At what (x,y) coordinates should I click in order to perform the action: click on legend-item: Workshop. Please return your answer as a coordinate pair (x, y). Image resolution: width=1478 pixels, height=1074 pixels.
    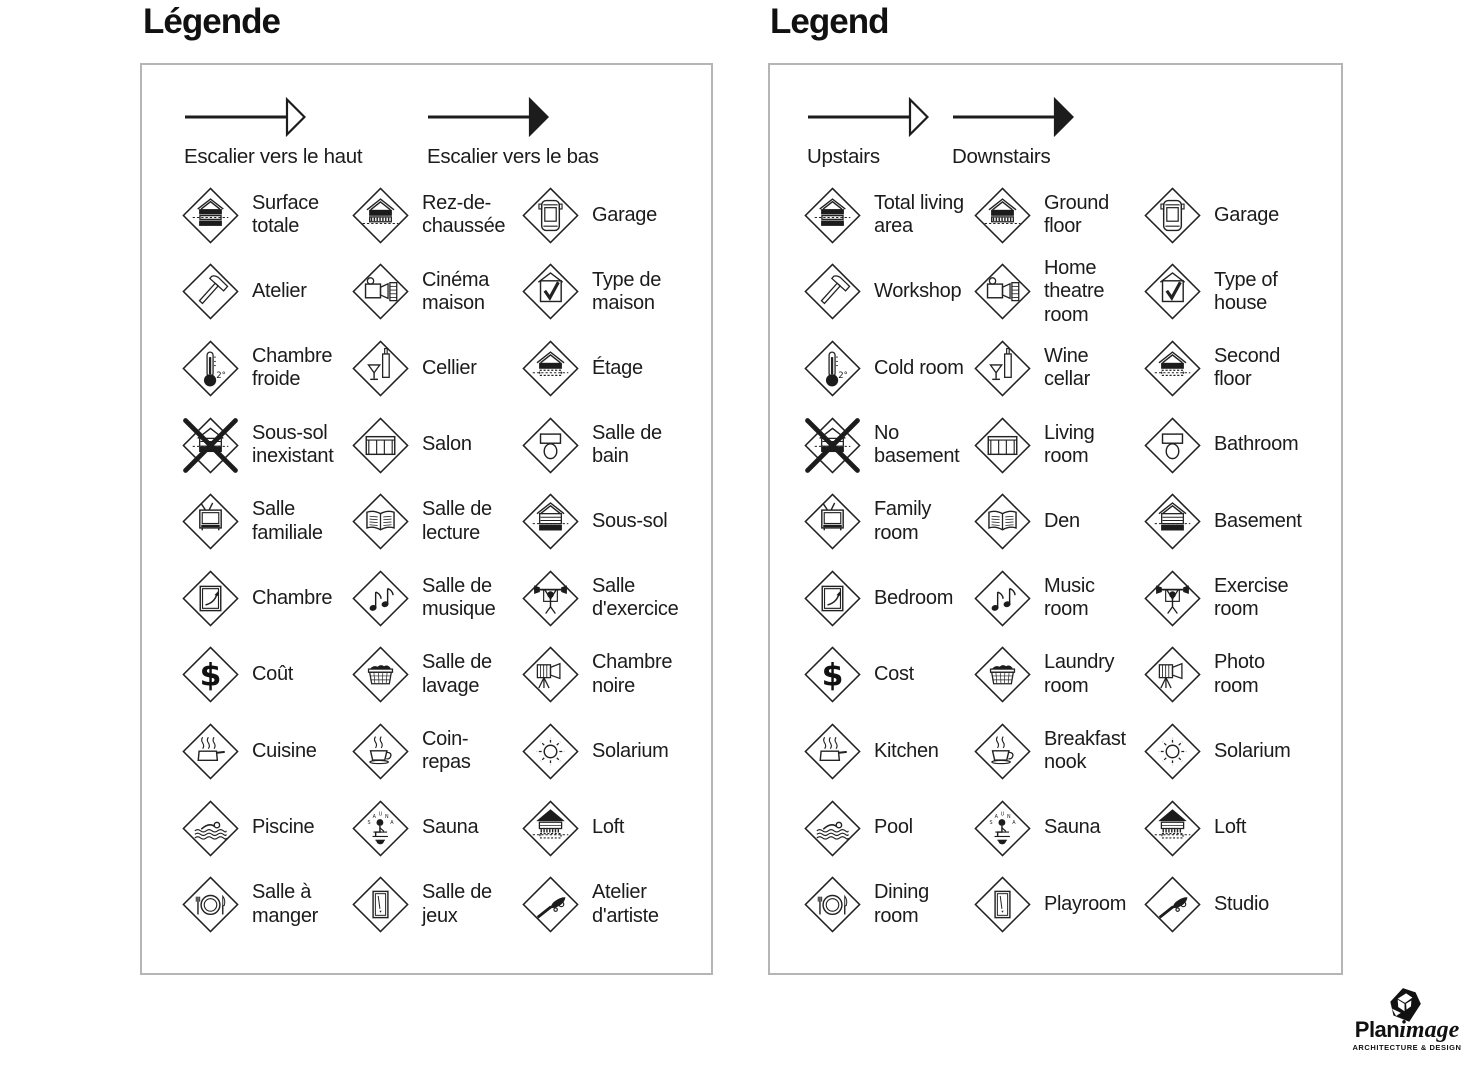
    Looking at the image, I should click on (889, 291).